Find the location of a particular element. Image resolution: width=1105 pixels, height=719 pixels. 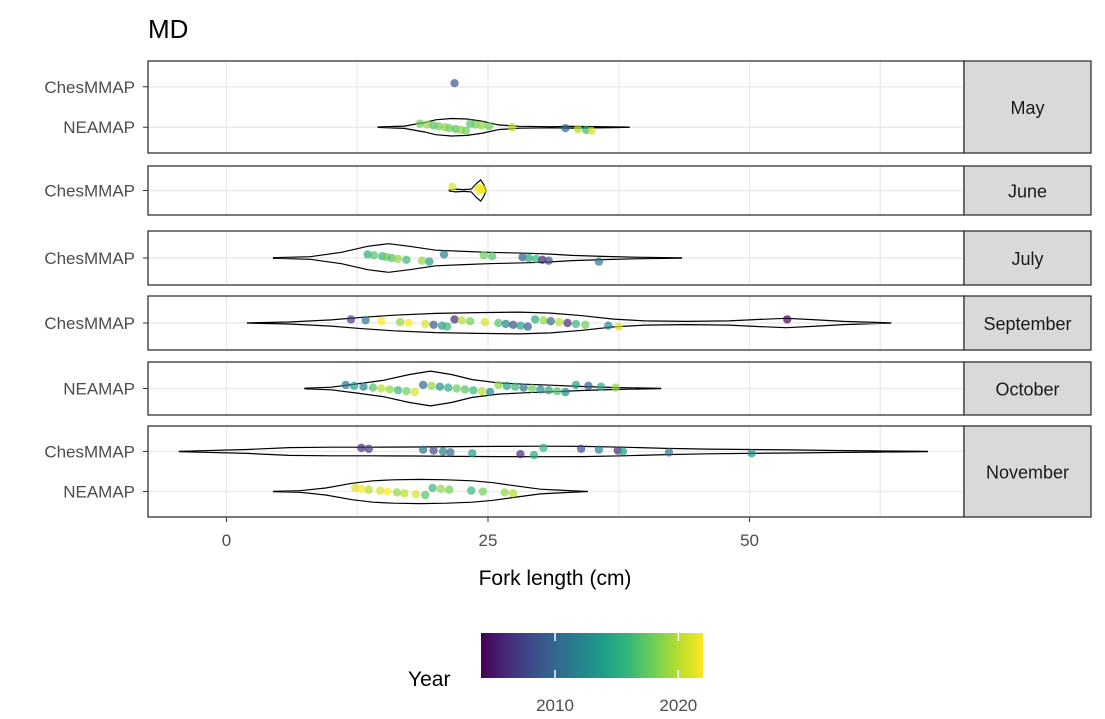

panel-september: ChesMMAP September is located at coordinates (568, 323).